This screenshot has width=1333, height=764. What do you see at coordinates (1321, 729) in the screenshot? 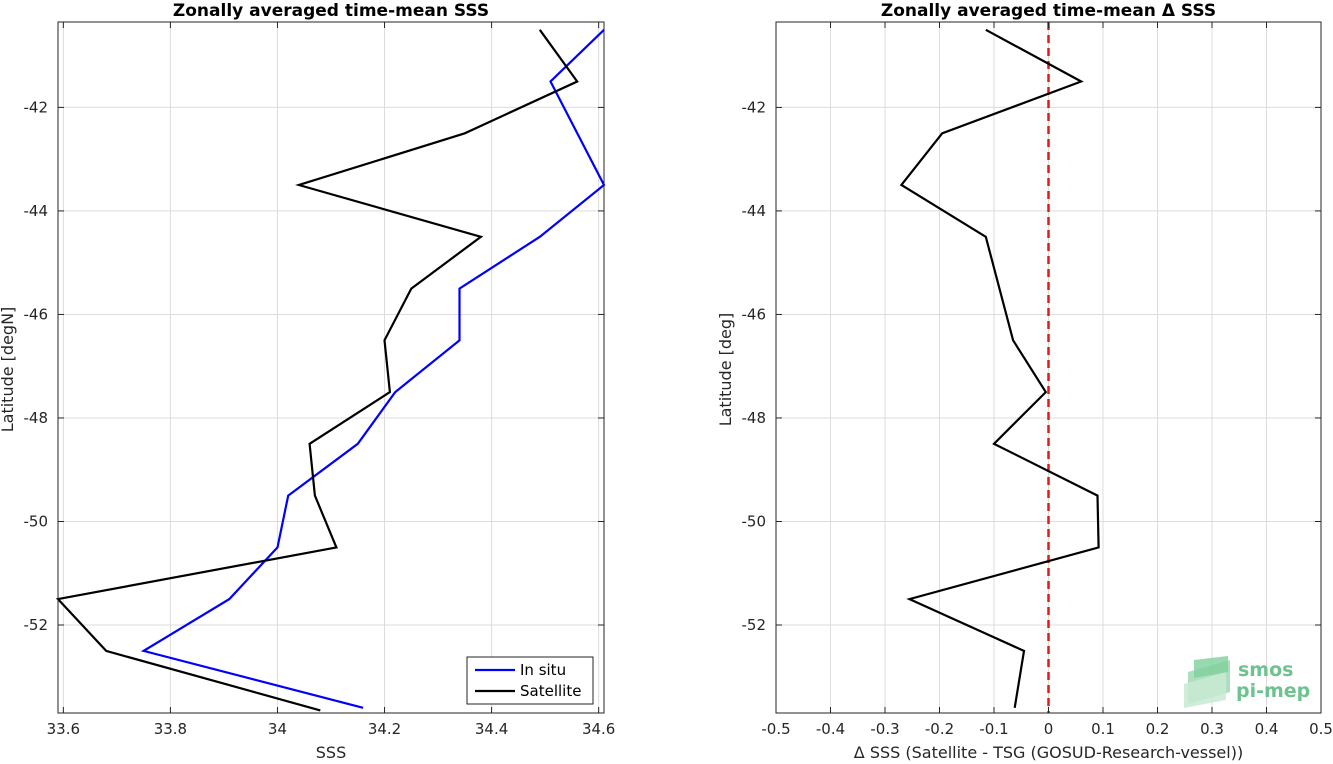
I see `right-xtick-label: 0.5` at bounding box center [1321, 729].